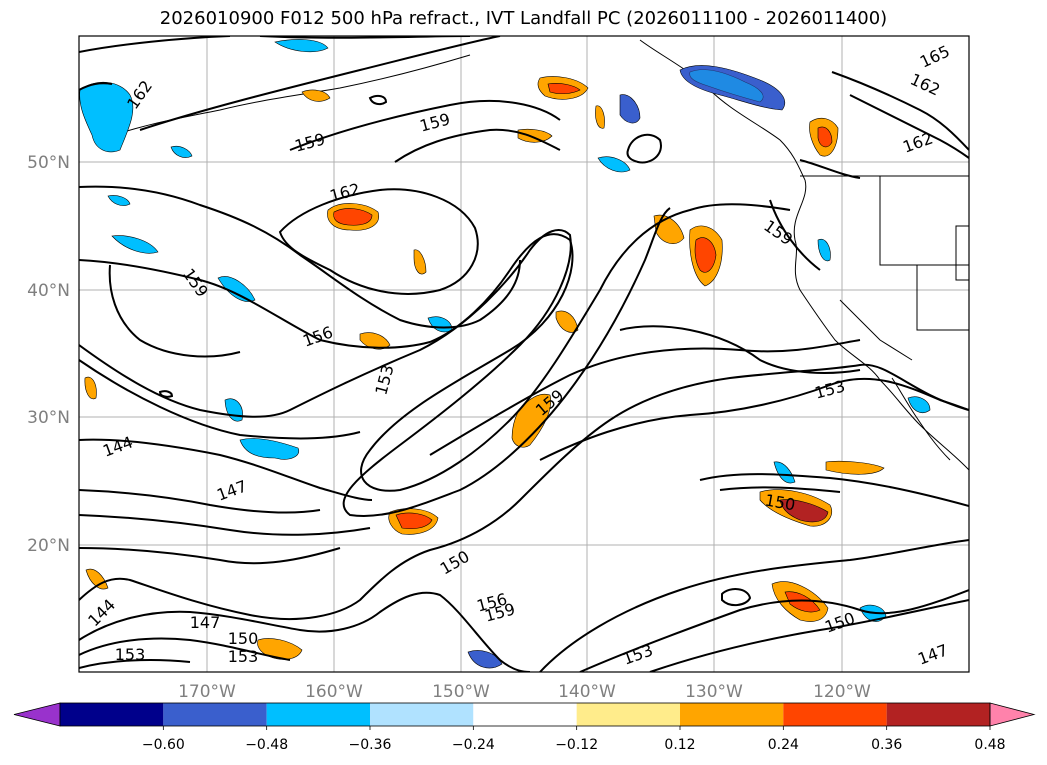 This screenshot has width=1047, height=765. I want to click on longitude-label: 130°W, so click(714, 692).